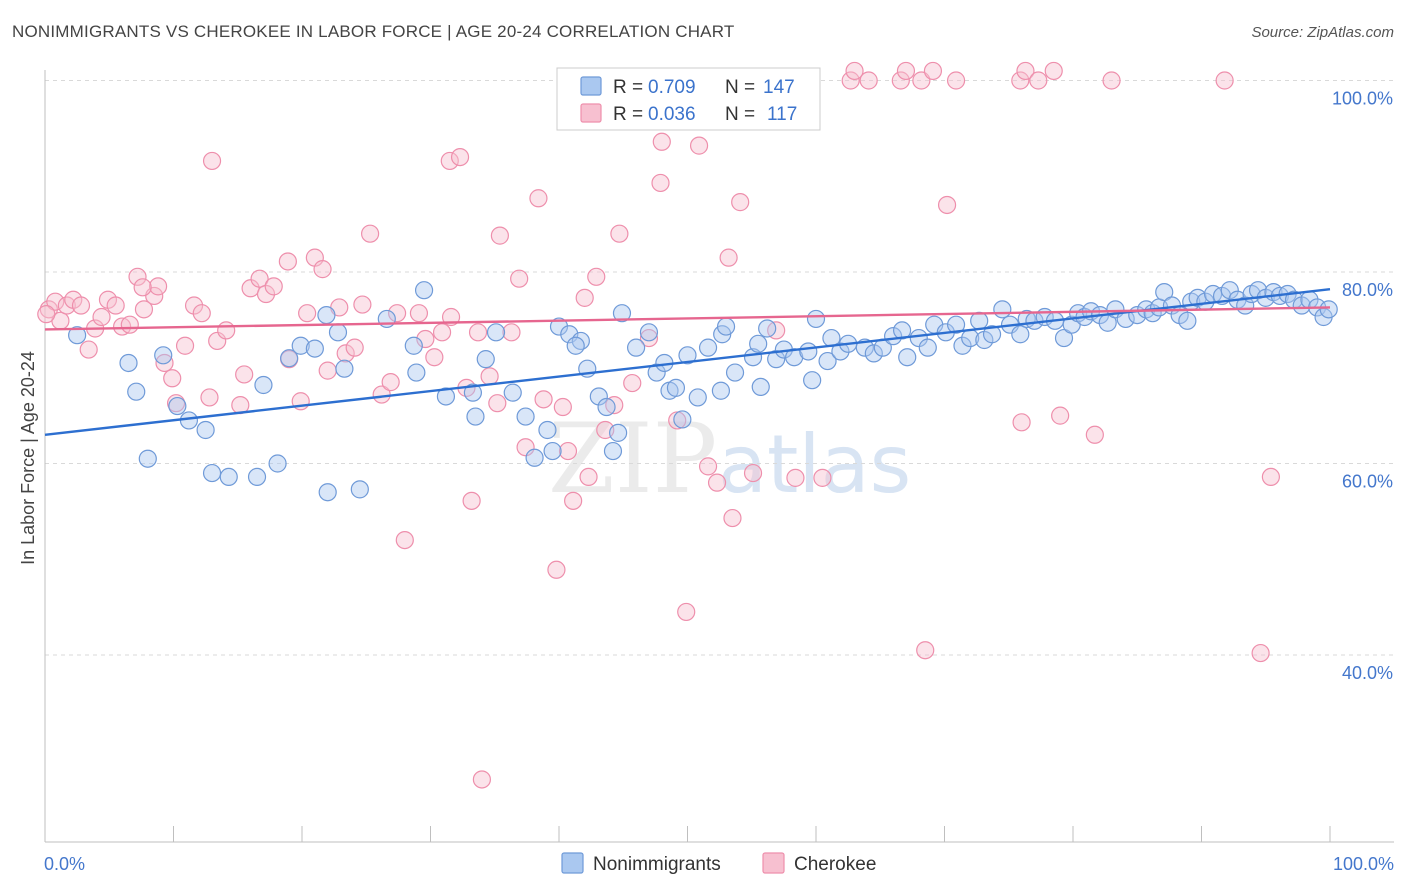  Describe the element at coordinates (773, 863) in the screenshot. I see `bottom-legend-swatch-cherokee` at that location.